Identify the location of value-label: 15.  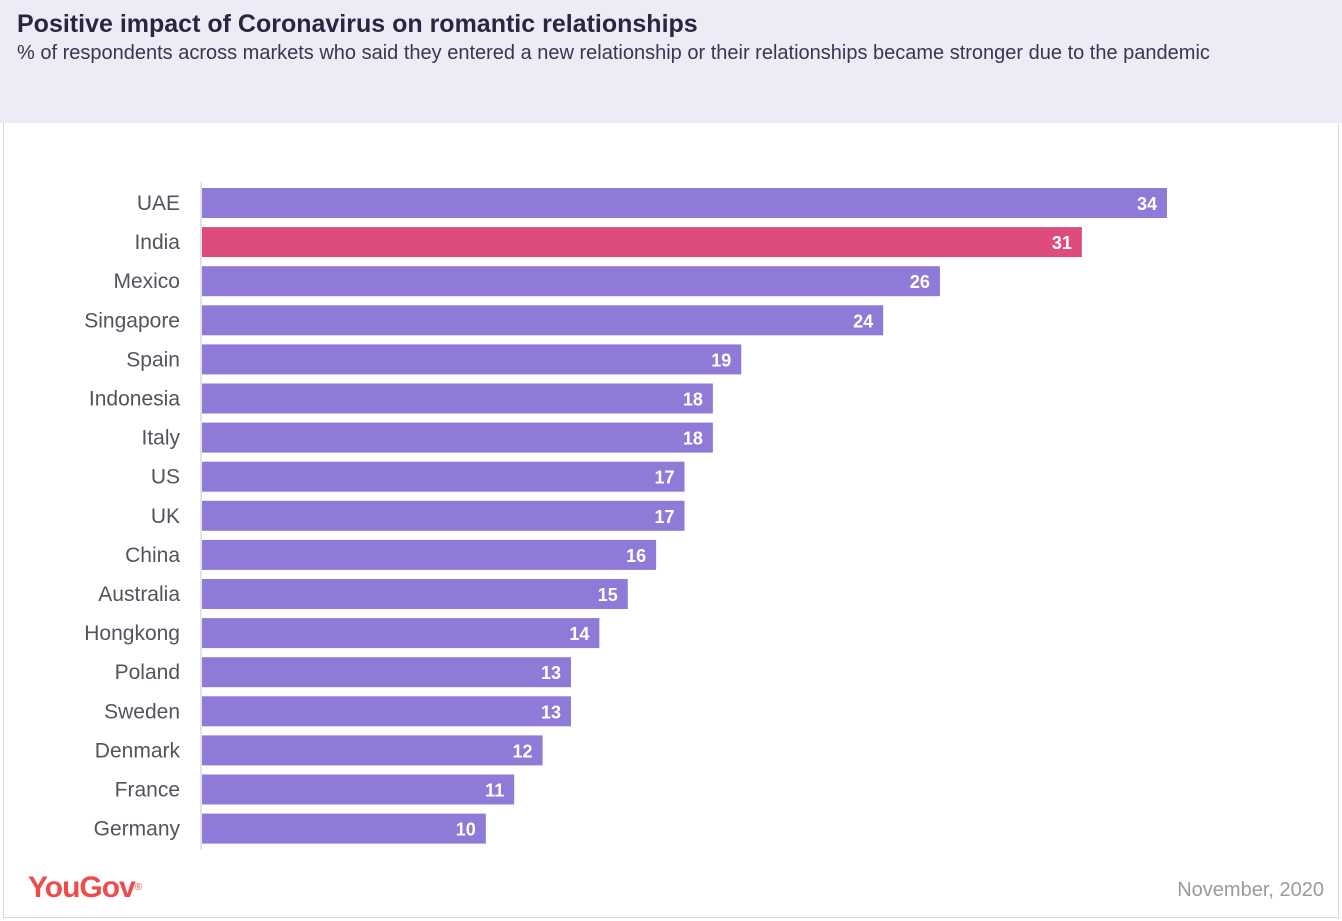
(608, 595).